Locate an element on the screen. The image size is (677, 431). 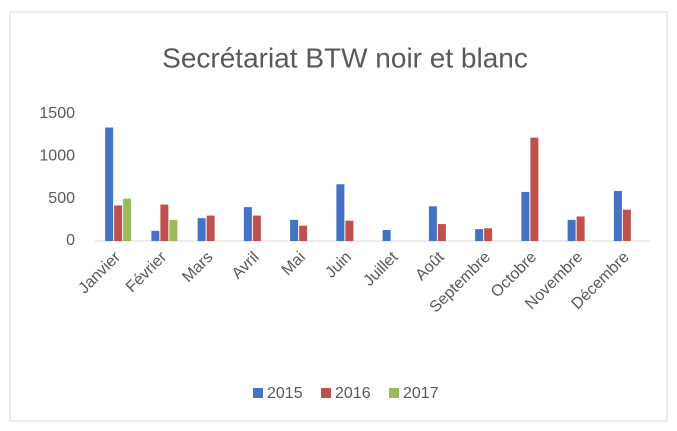
chart-title: Secrétariat BTW noir et blanc is located at coordinates (345, 57).